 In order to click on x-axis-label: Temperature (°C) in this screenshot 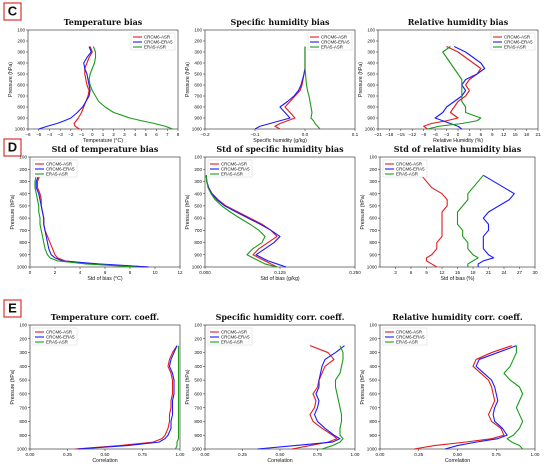, I will do `click(103, 141)`.